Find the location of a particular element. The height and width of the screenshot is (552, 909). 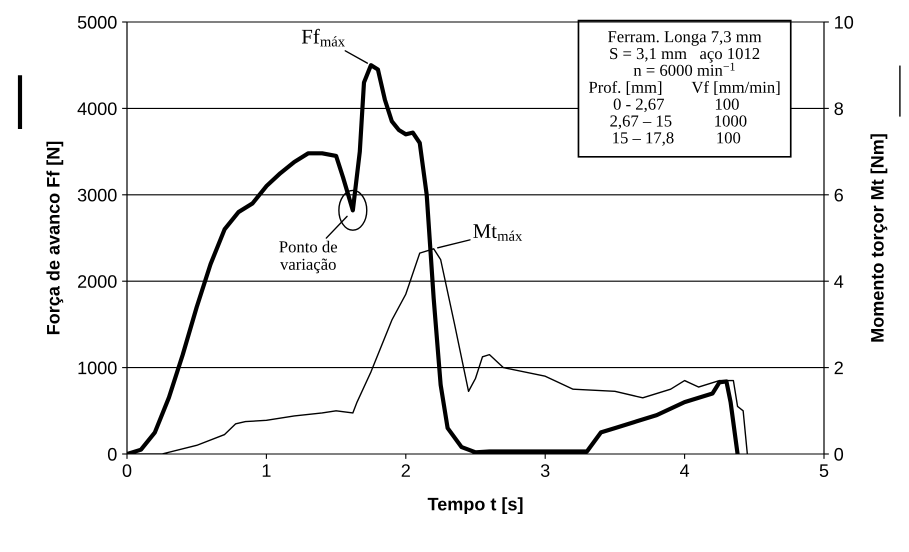

annotation: Ferram. Longa 7,3 mm S = 3,1 mm aço 1012 n = 6000 min$^{−1}$ Prof. [mm] Vf [mm/min] 0 - 2,67 100 2,67 – 15 1000 15 – 17,8 100 is located at coordinates (684, 88).